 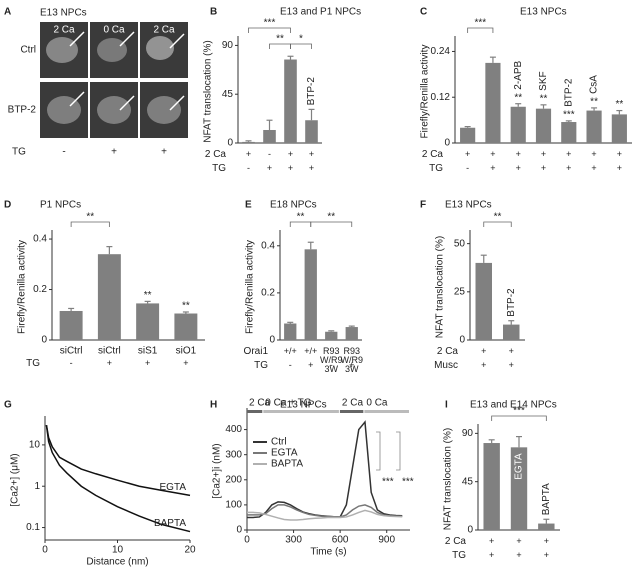 What do you see at coordinates (543, 12) in the screenshot?
I see `chart-title: E13 NPCs` at bounding box center [543, 12].